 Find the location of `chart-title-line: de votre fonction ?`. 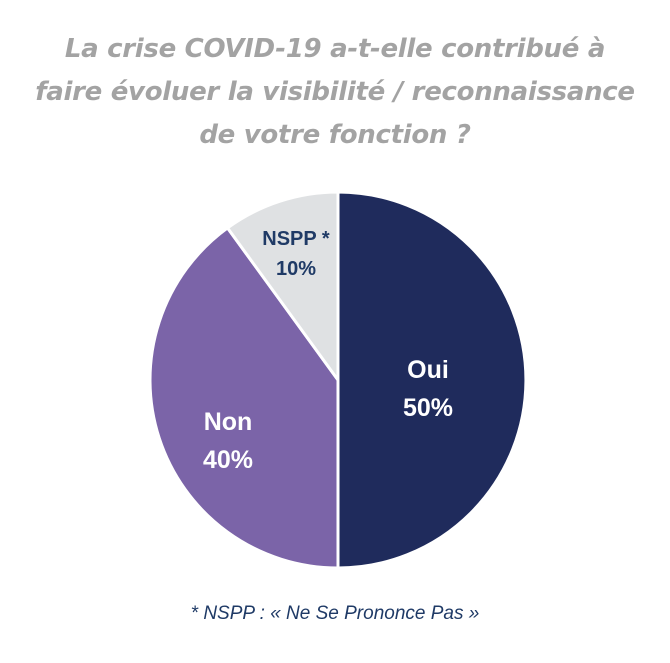

chart-title-line: de votre fonction ? is located at coordinates (335, 135).